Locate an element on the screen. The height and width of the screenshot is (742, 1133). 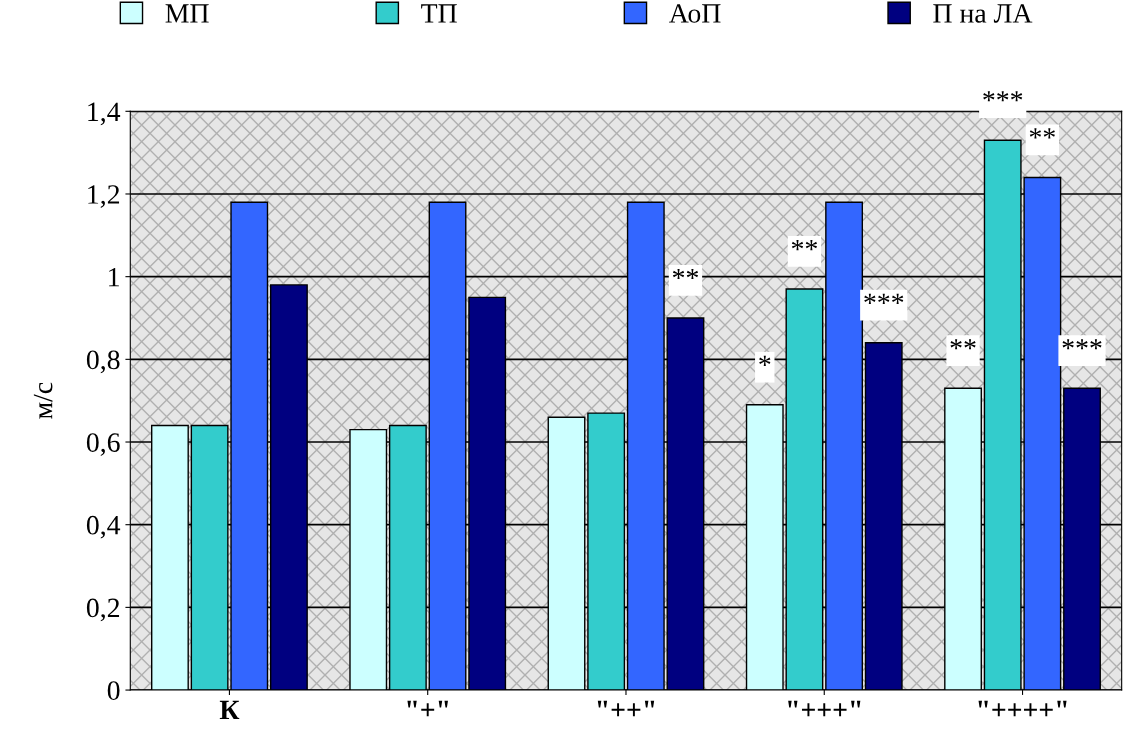
x-tick-label: "+++" is located at coordinates (824, 708).